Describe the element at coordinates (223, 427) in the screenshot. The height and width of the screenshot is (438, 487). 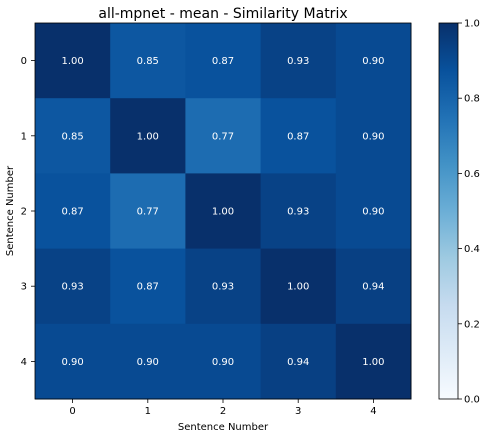
I see `x-axis-label: Sentence Number` at that location.